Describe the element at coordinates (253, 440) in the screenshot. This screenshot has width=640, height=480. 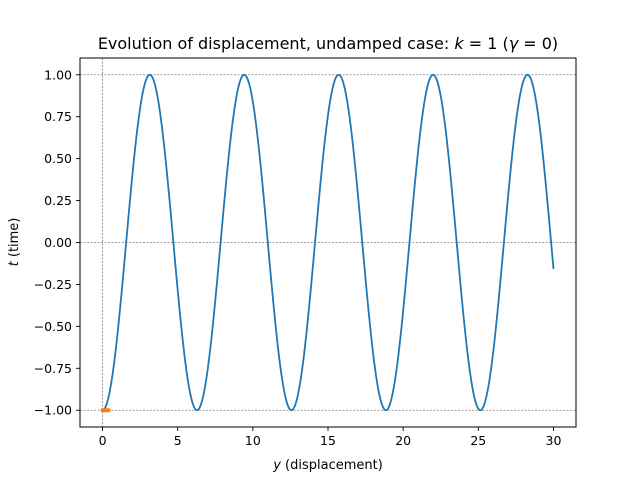
I see `x-tick-label: 10` at that location.